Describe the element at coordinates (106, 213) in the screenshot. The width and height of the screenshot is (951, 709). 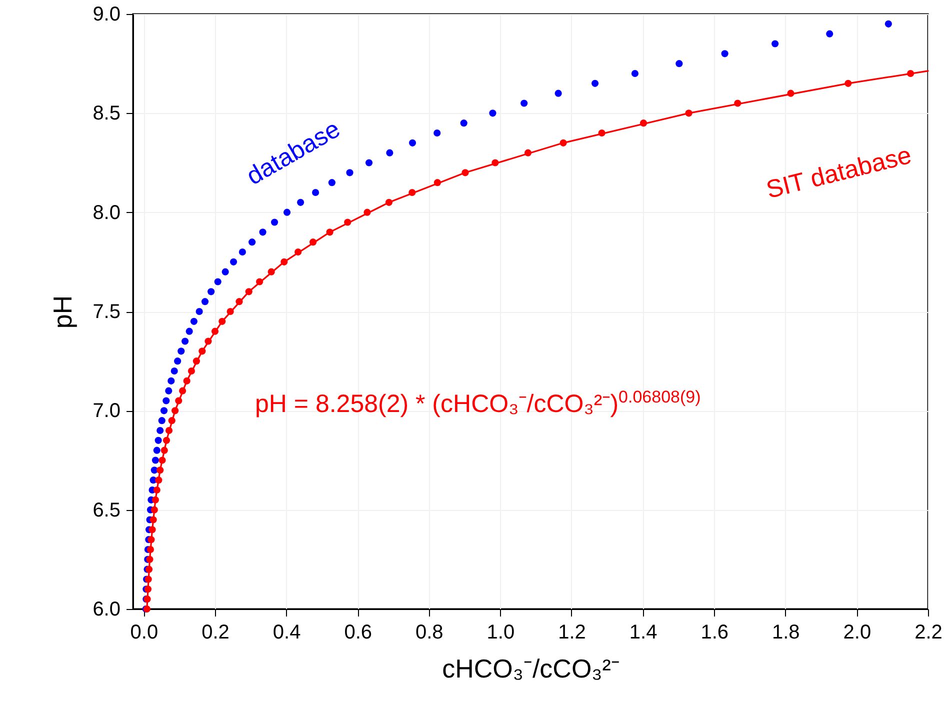
I see `y-tick-label: 8.0` at that location.